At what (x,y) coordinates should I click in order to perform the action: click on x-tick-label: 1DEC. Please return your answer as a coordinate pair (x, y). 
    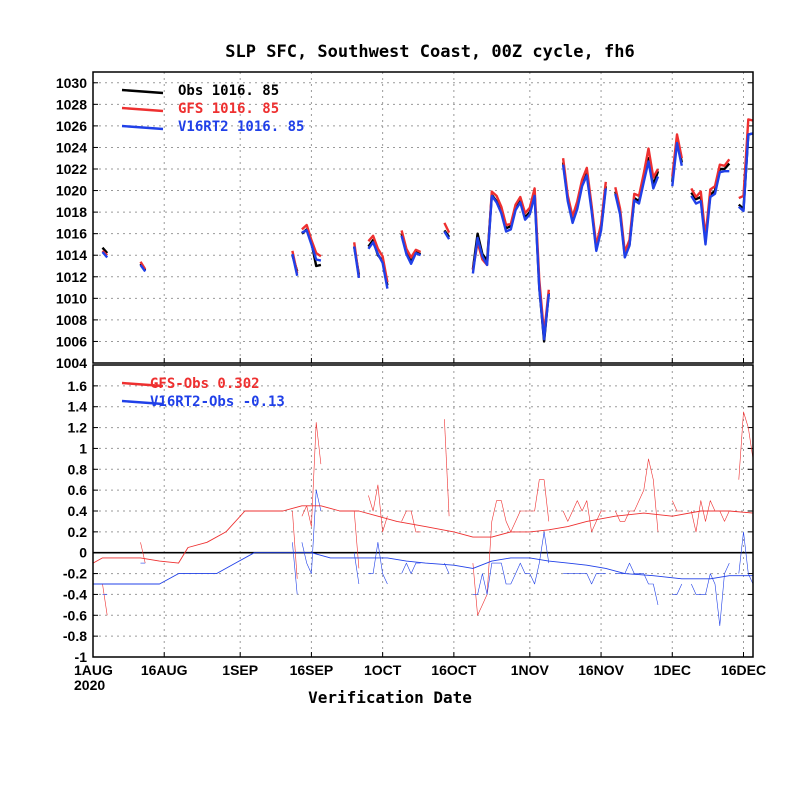
    Looking at the image, I should click on (672, 670).